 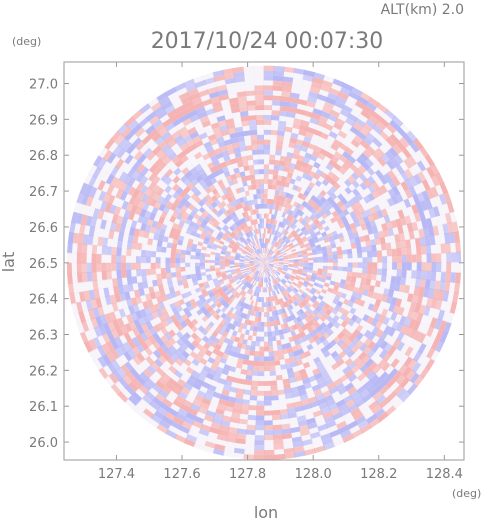 I want to click on y-tick-label: 26.6, so click(x=43, y=228).